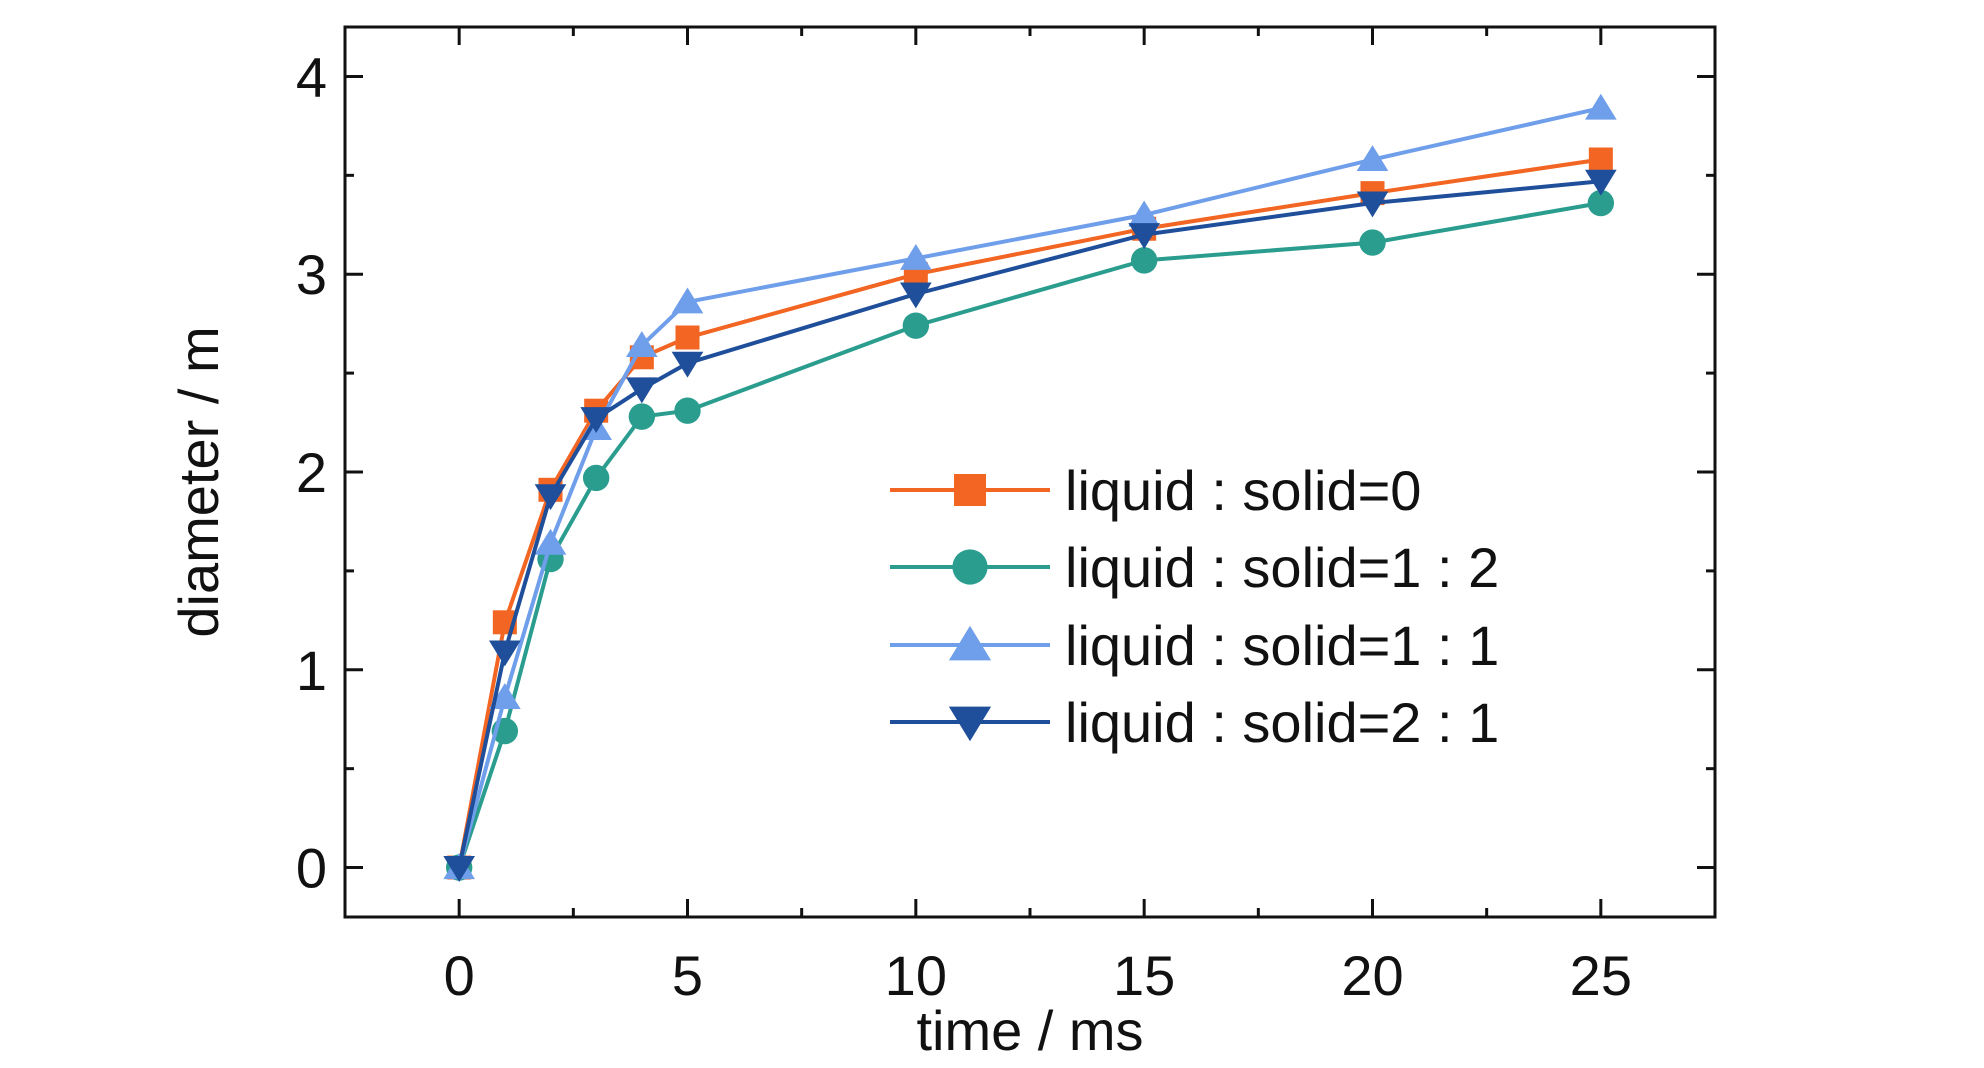 The width and height of the screenshot is (1984, 1068). What do you see at coordinates (311, 472) in the screenshot?
I see `y-tick-label: 2` at bounding box center [311, 472].